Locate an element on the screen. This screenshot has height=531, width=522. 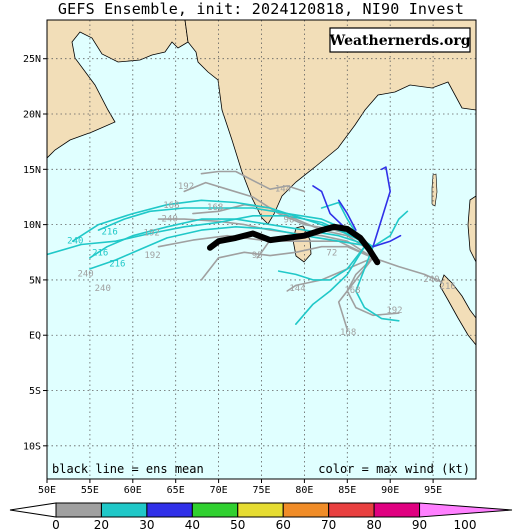
lat-label: 25N is located at coordinates (32, 59).